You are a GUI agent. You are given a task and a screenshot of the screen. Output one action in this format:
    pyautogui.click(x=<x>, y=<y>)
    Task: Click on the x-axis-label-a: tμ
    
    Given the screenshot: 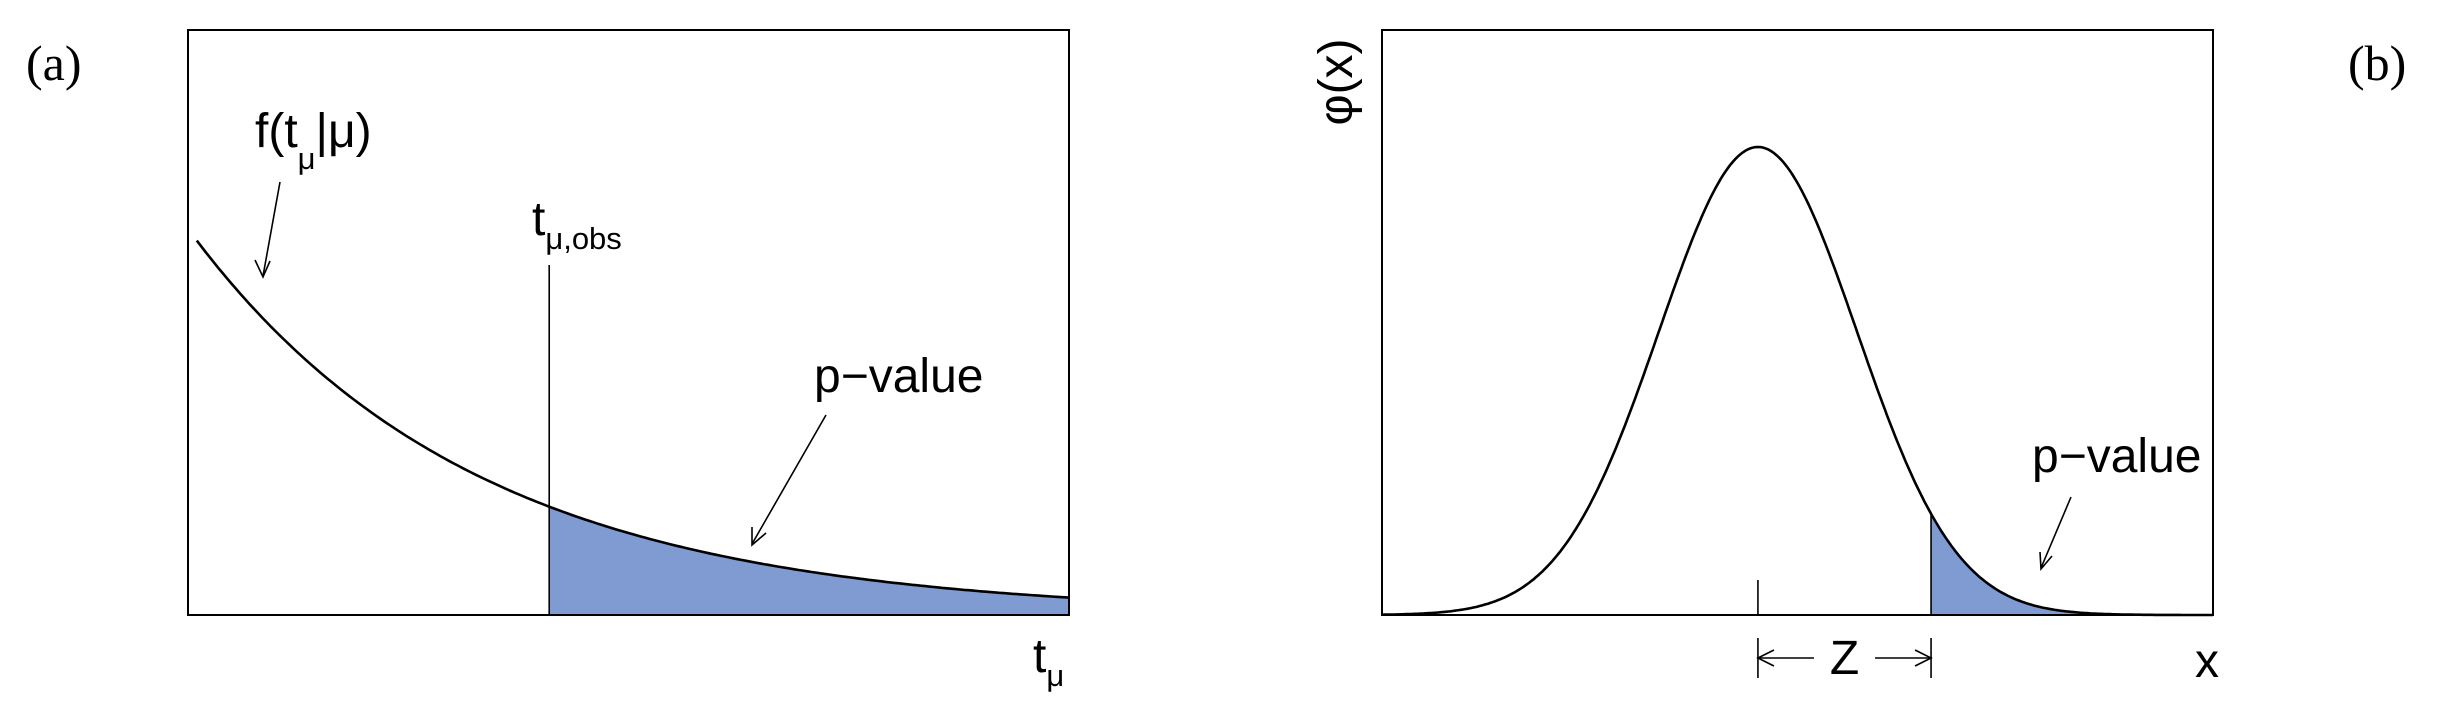 What is the action you would take?
    pyautogui.click(x=1048, y=661)
    